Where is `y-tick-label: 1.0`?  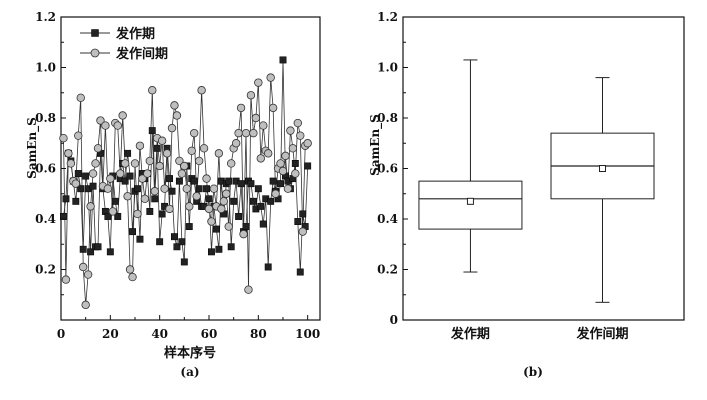 y-tick-label: 1.0 is located at coordinates (387, 68).